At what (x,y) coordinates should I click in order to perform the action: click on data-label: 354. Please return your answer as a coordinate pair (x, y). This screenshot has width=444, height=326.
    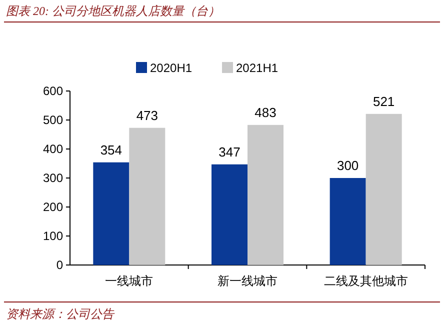
    Looking at the image, I should click on (111, 150).